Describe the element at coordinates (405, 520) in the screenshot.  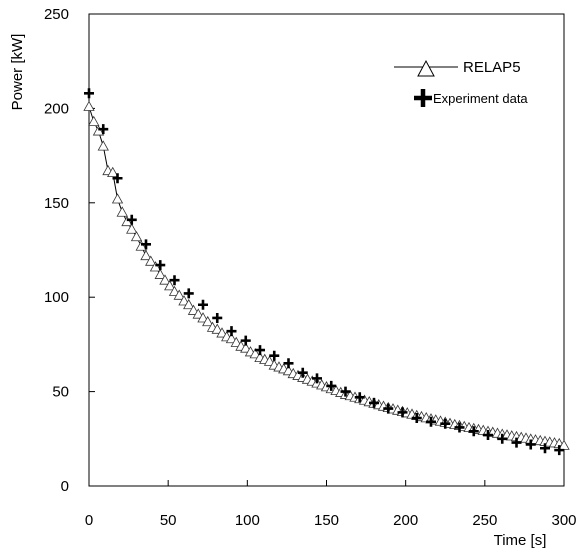
I see `x-tick-label: 200` at that location.